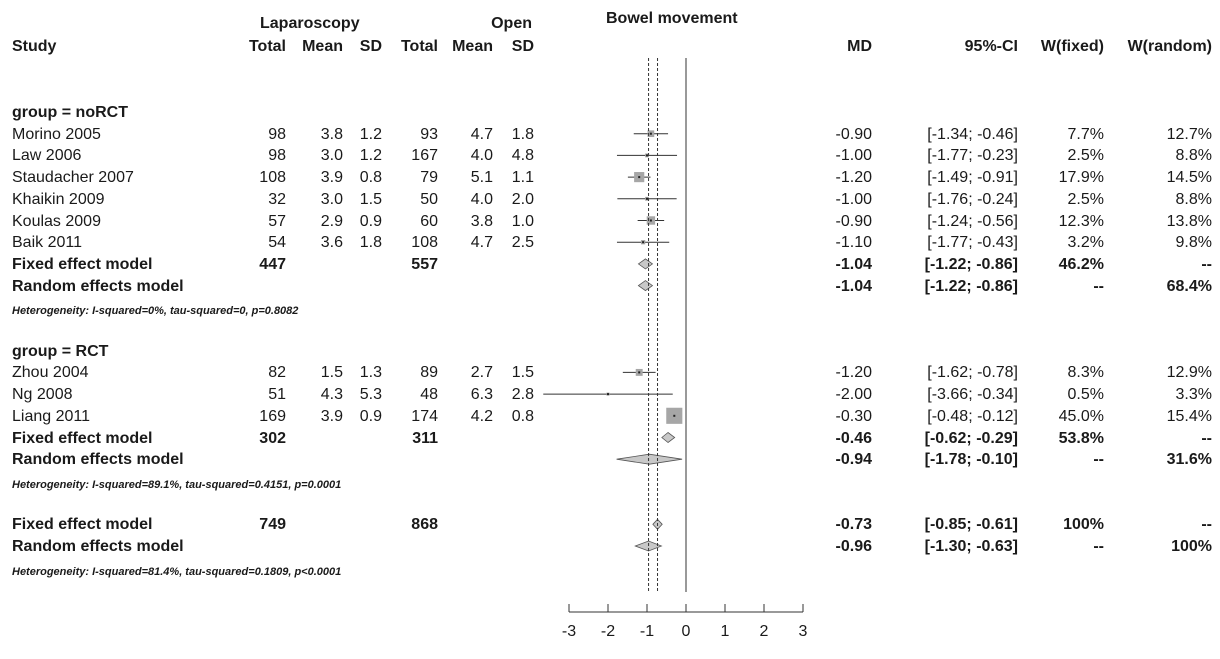 This screenshot has width=1220, height=659. What do you see at coordinates (277, 199) in the screenshot?
I see `cell-lt: 32` at bounding box center [277, 199].